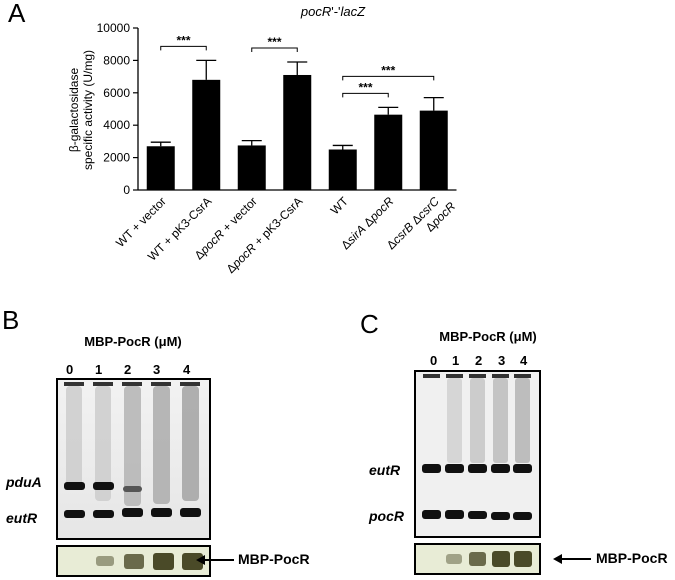  I want to click on y-axis-label: β-galactosidasespecific activity (U/mg), so click(81, 110).